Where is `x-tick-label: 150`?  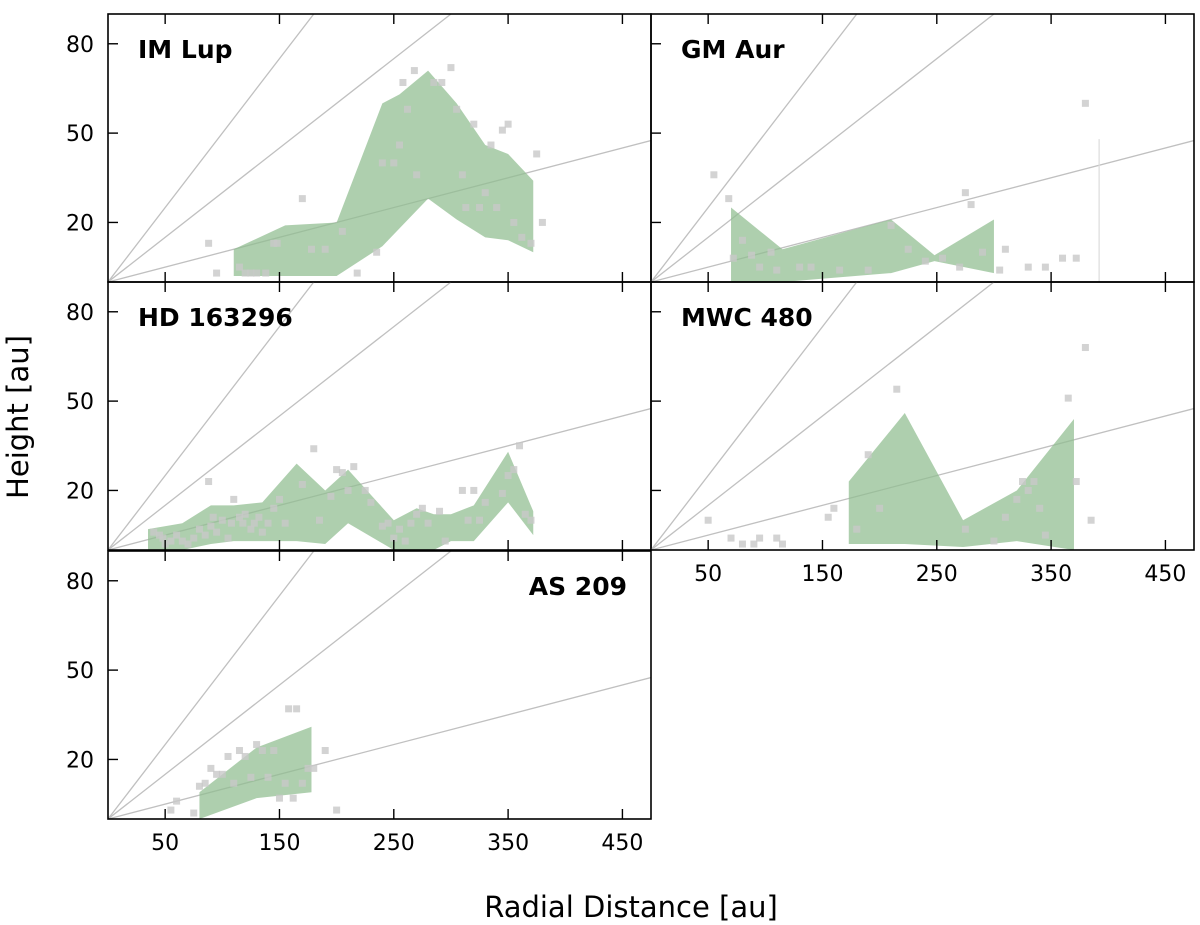 x-tick-label: 150 is located at coordinates (822, 574).